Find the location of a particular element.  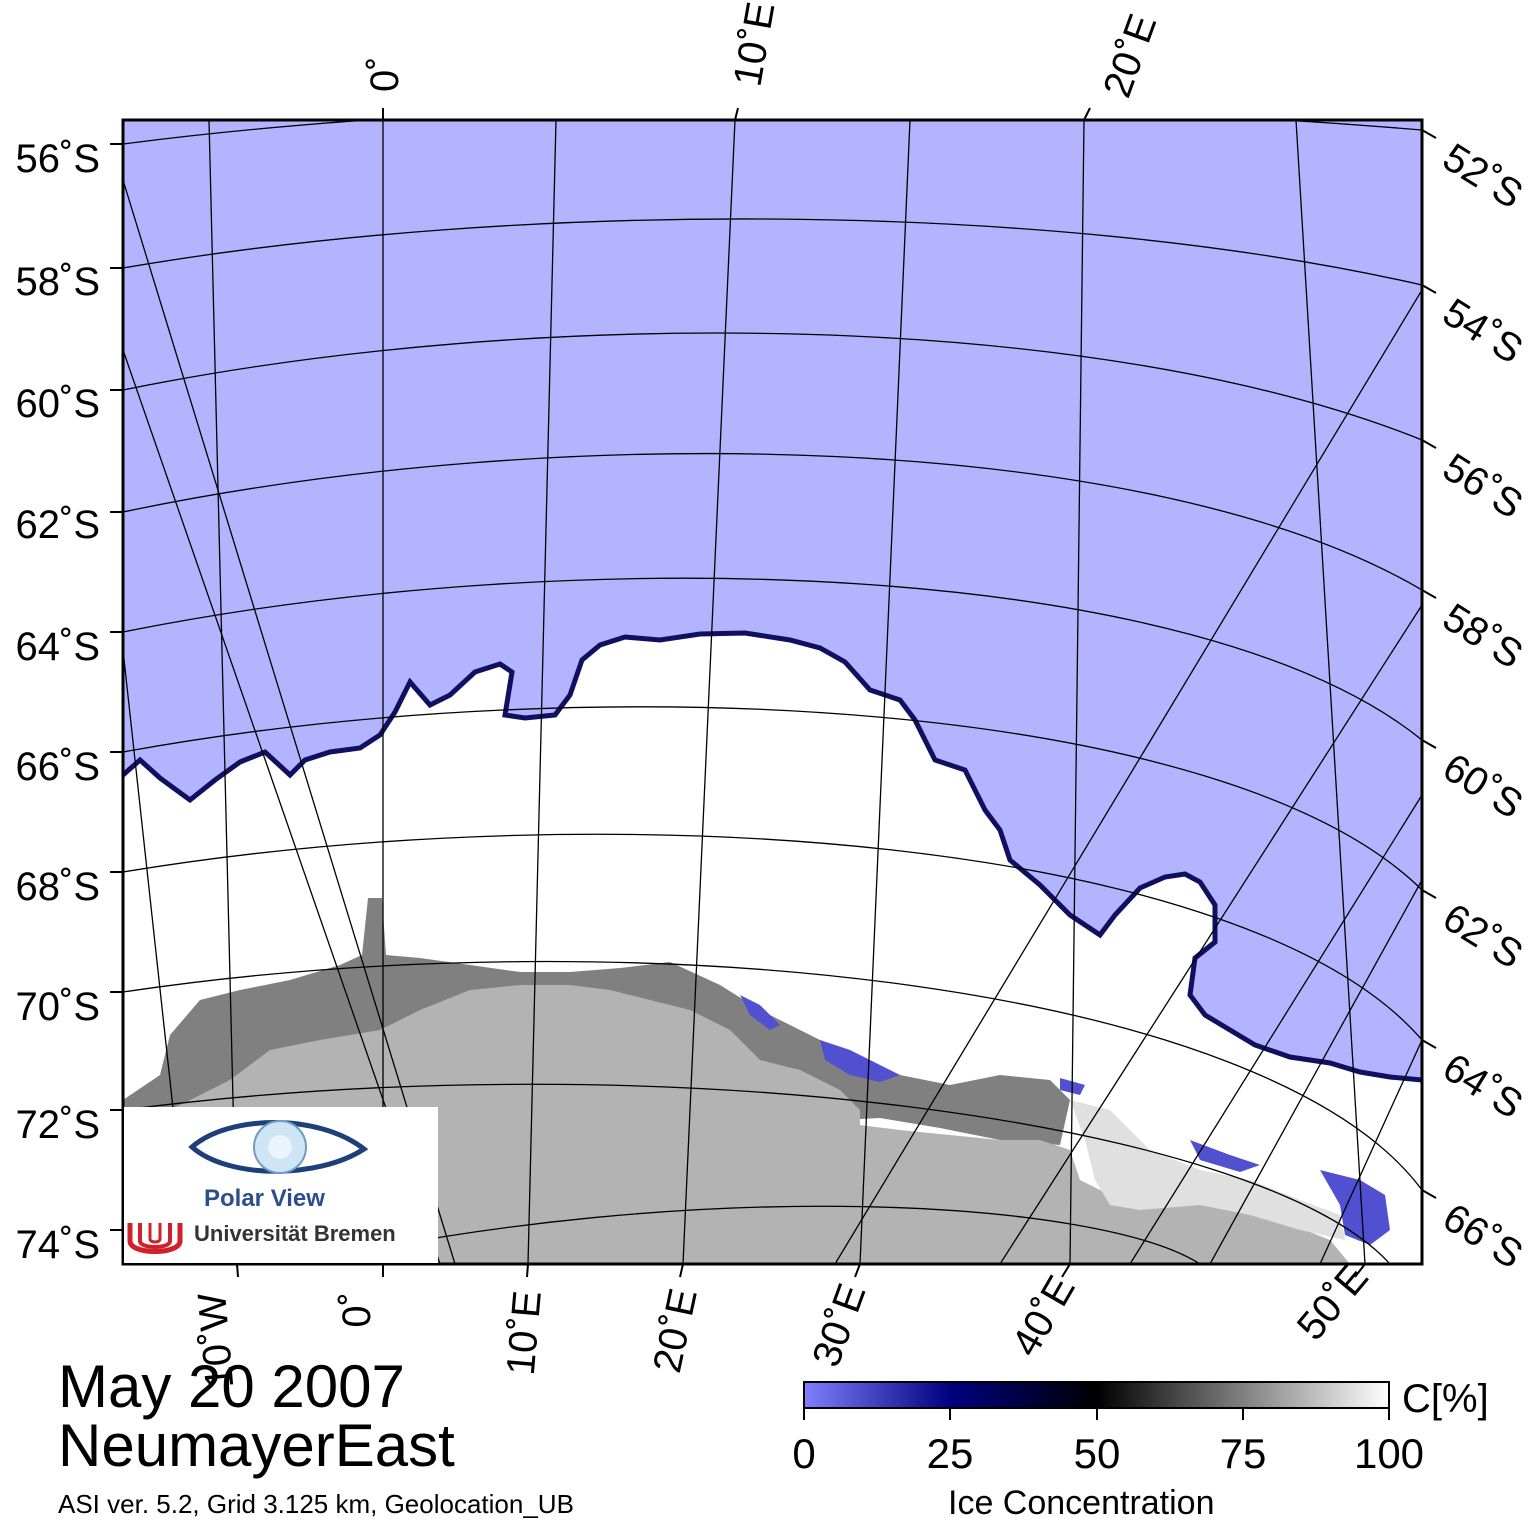

lon-label-bottom: 40˚E is located at coordinates (1043, 1316).